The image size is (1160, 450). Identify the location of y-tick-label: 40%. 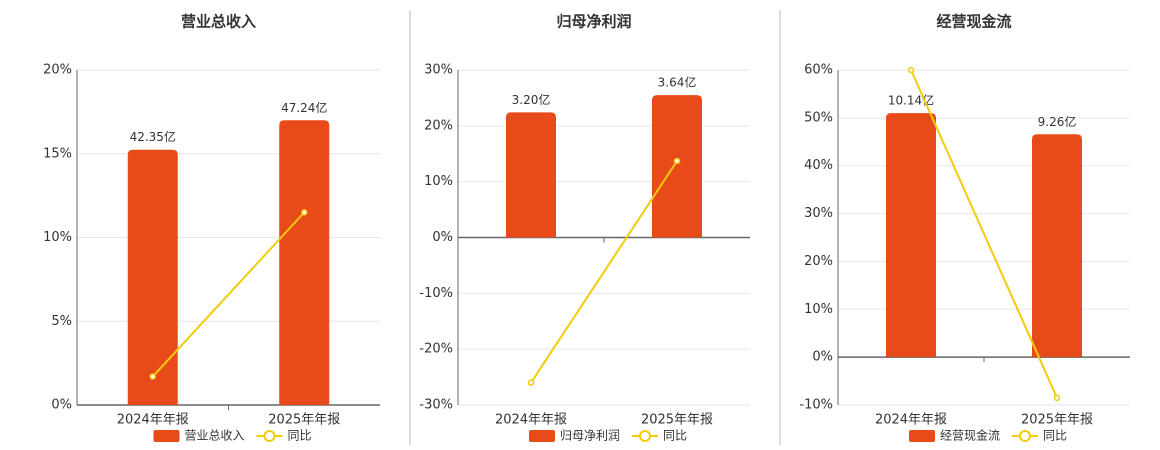
(818, 165).